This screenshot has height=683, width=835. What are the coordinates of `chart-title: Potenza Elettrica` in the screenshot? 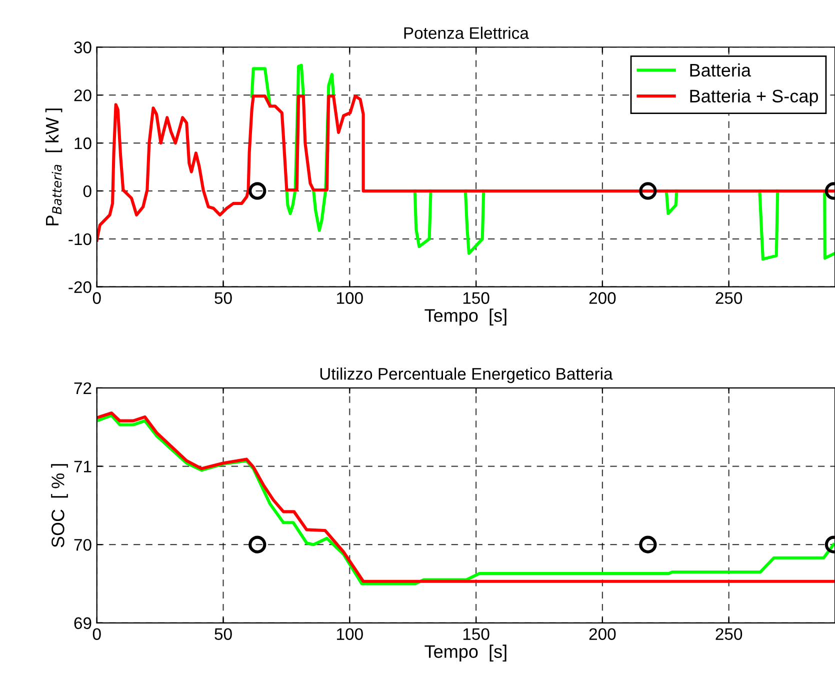 It's located at (466, 32).